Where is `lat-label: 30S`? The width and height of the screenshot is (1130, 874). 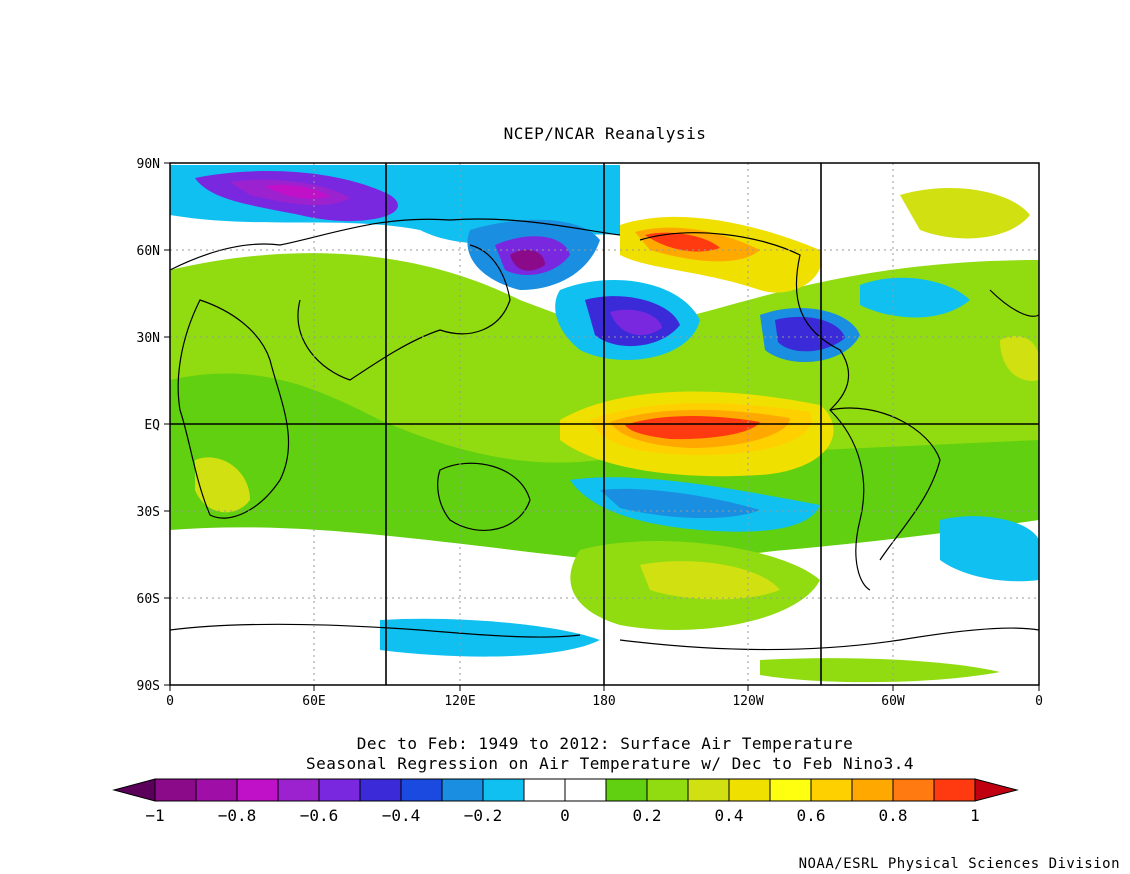 lat-label: 30S is located at coordinates (148, 512).